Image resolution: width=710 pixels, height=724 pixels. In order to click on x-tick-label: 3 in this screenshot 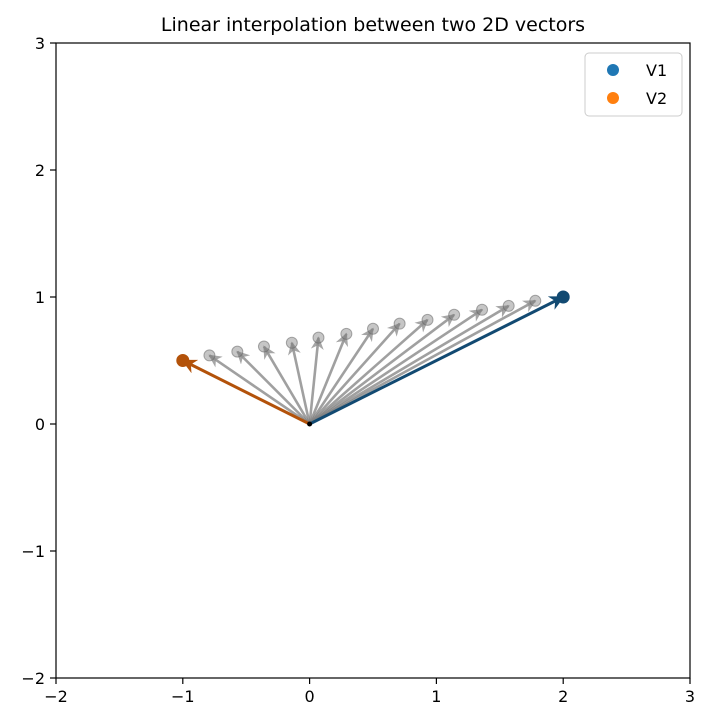, I will do `click(690, 696)`.